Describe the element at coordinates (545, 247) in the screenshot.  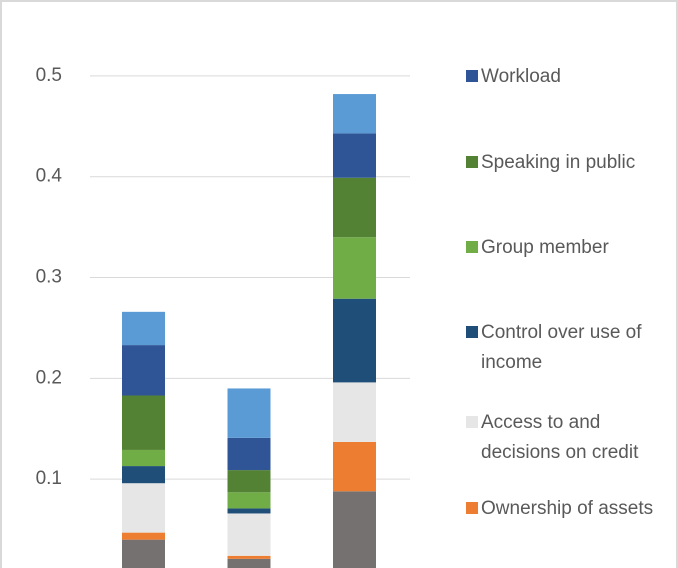
I see `legend-label: Group member` at that location.